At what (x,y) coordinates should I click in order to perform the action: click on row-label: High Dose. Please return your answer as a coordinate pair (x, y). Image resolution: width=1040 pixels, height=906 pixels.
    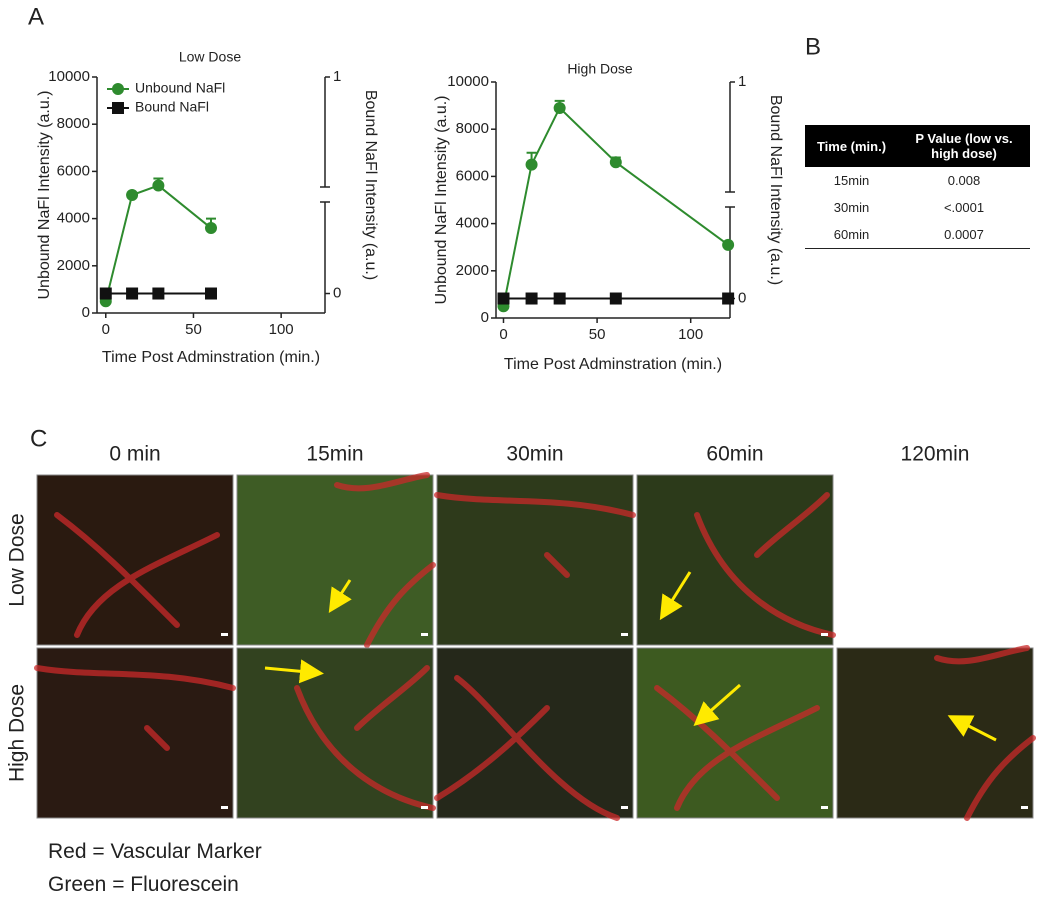
    Looking at the image, I should click on (17, 733).